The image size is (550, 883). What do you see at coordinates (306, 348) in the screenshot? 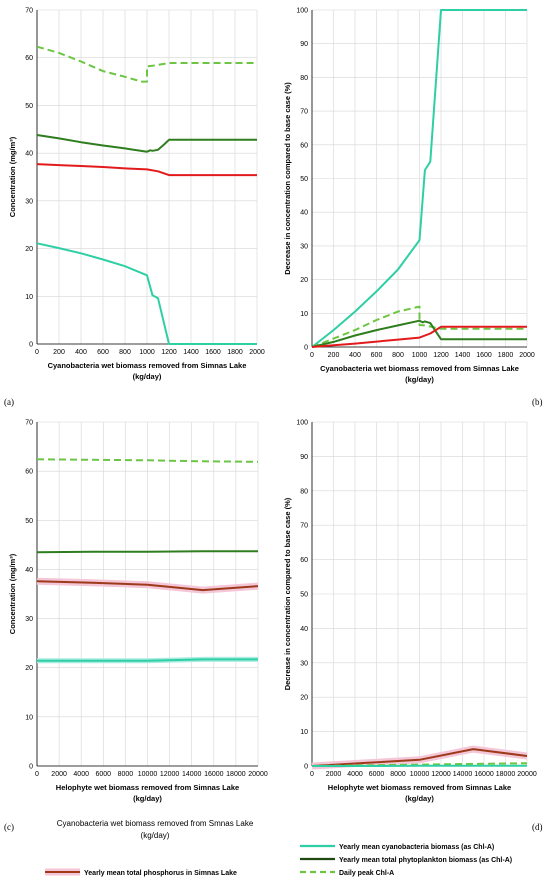
I see `y-tick-label-b-0: 0` at bounding box center [306, 348].